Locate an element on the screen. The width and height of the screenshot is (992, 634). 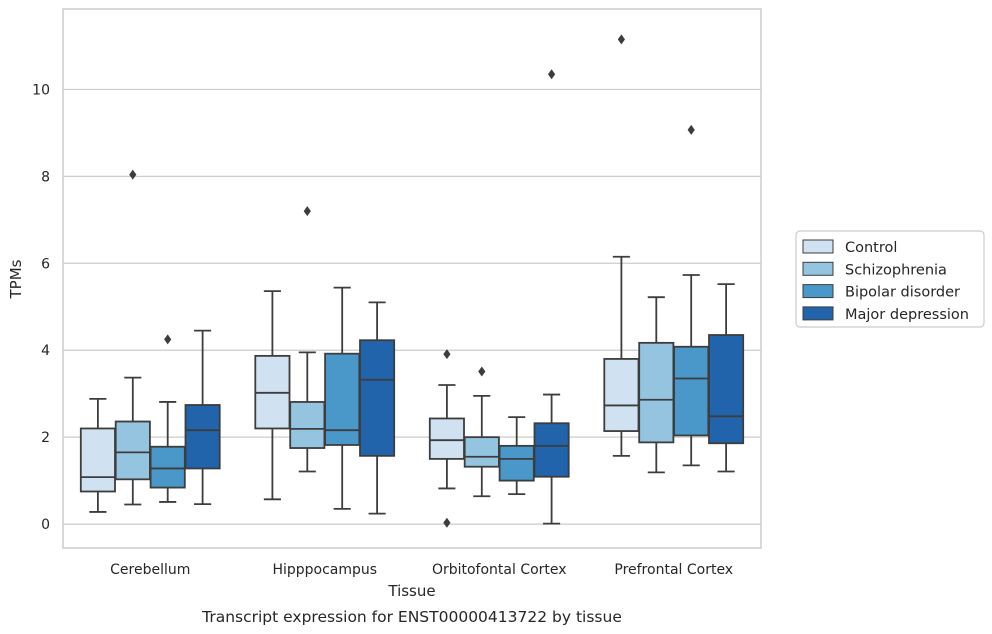
y-tick-label: 2 is located at coordinates (45, 438).